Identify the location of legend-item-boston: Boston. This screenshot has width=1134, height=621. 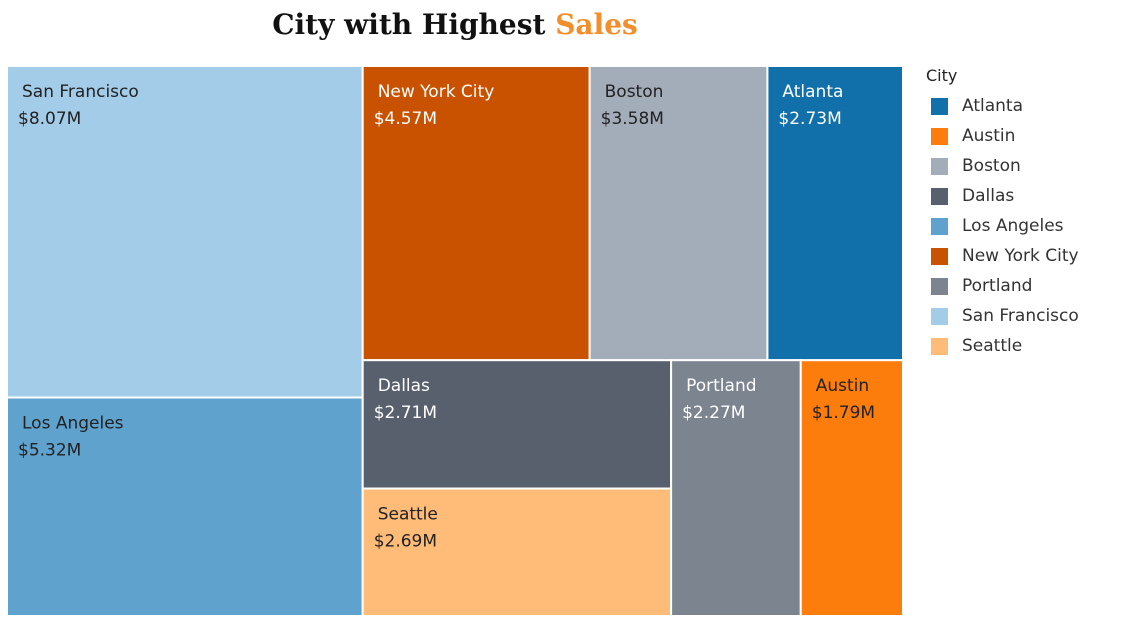
(1002, 166).